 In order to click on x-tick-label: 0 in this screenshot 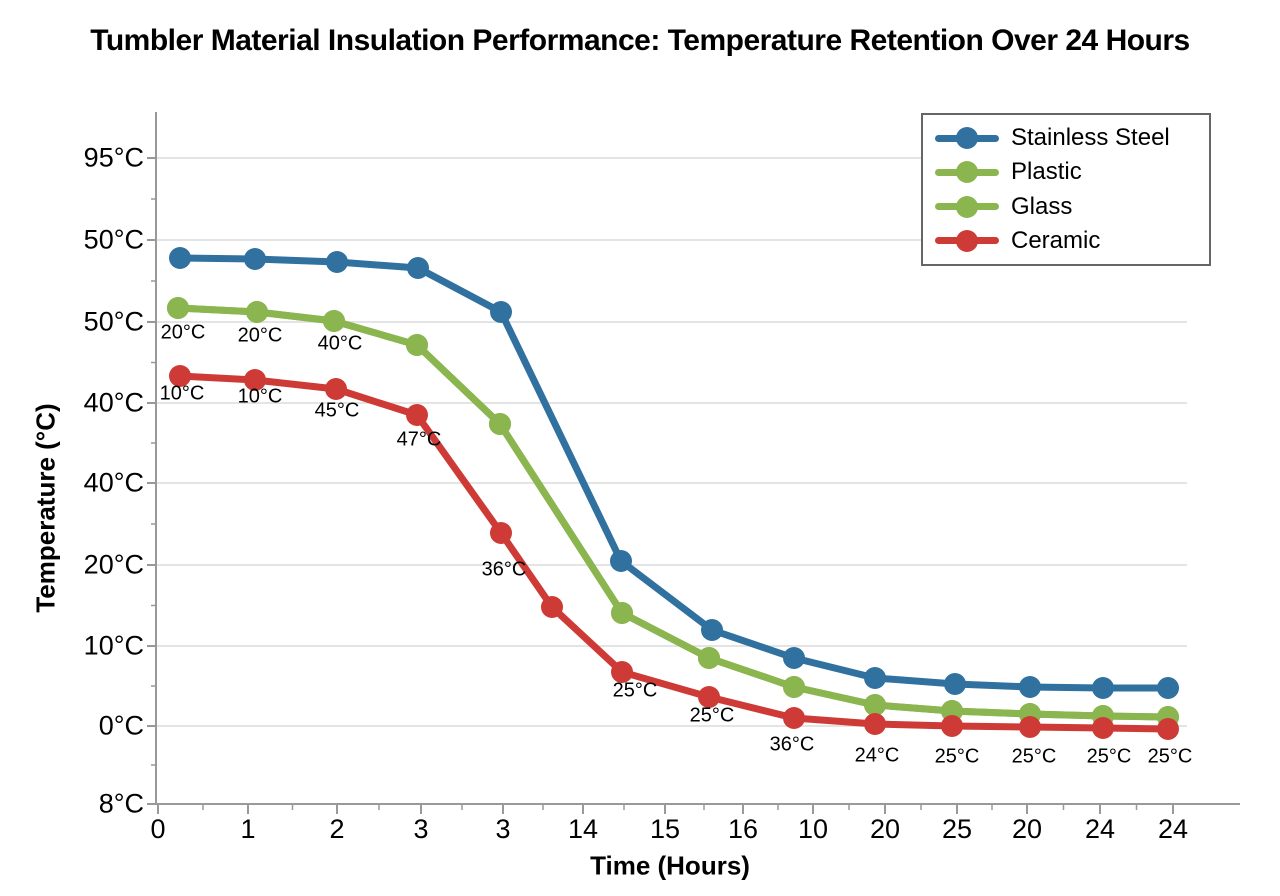, I will do `click(158, 829)`.